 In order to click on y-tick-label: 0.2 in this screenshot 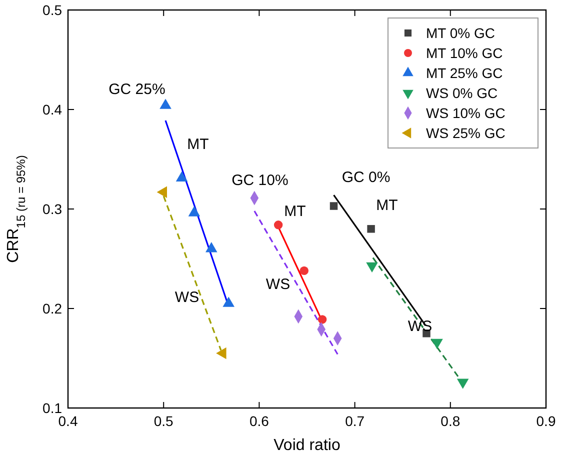, I will do `click(52, 308)`.